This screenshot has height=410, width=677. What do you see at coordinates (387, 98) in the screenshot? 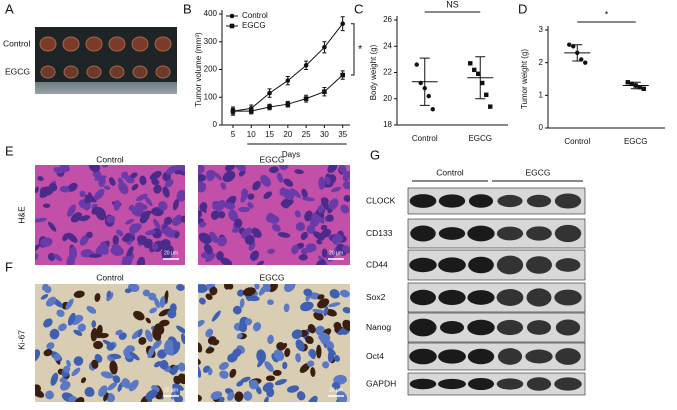
I see `y-tick-label: 20` at bounding box center [387, 98].